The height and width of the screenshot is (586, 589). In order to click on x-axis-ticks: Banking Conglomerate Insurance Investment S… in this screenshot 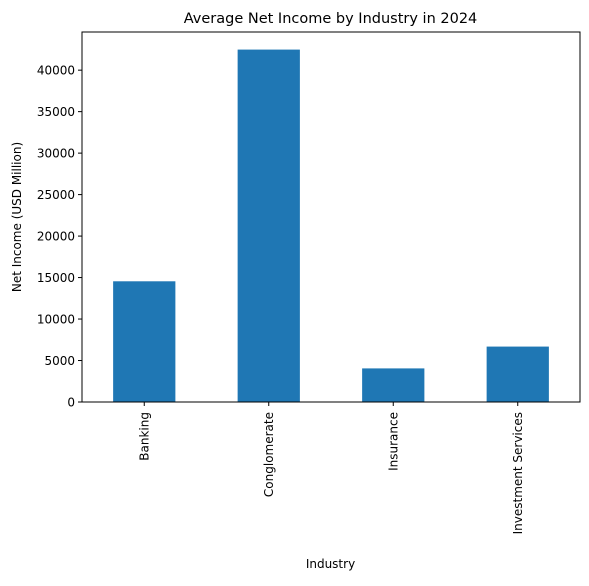, I will do `click(331, 468)`.